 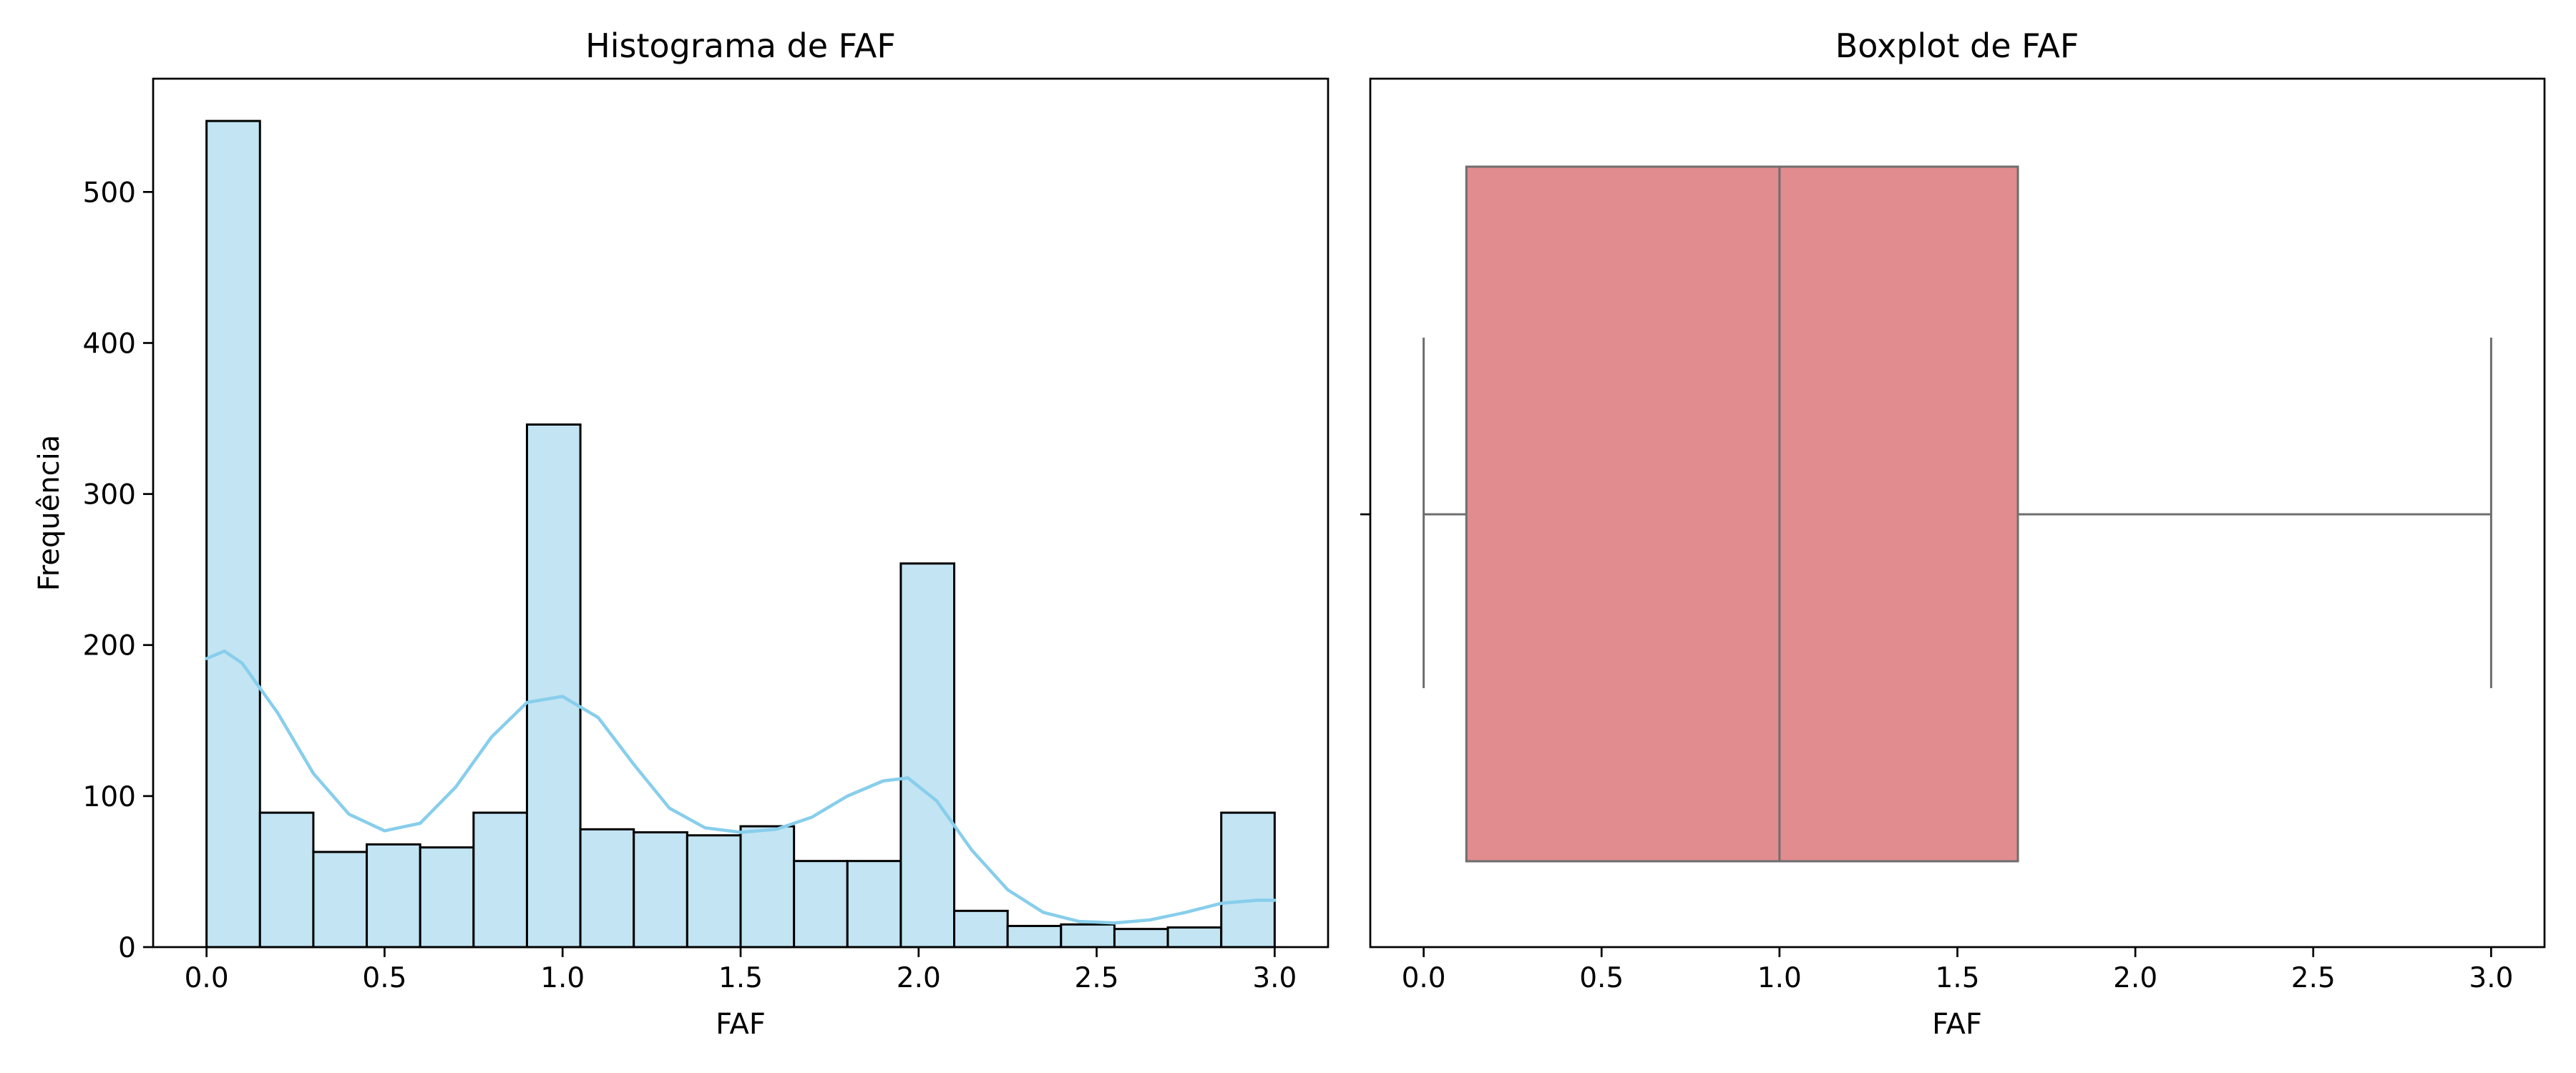 I want to click on boxplot-x-tick-label: 1.0, so click(x=1779, y=978).